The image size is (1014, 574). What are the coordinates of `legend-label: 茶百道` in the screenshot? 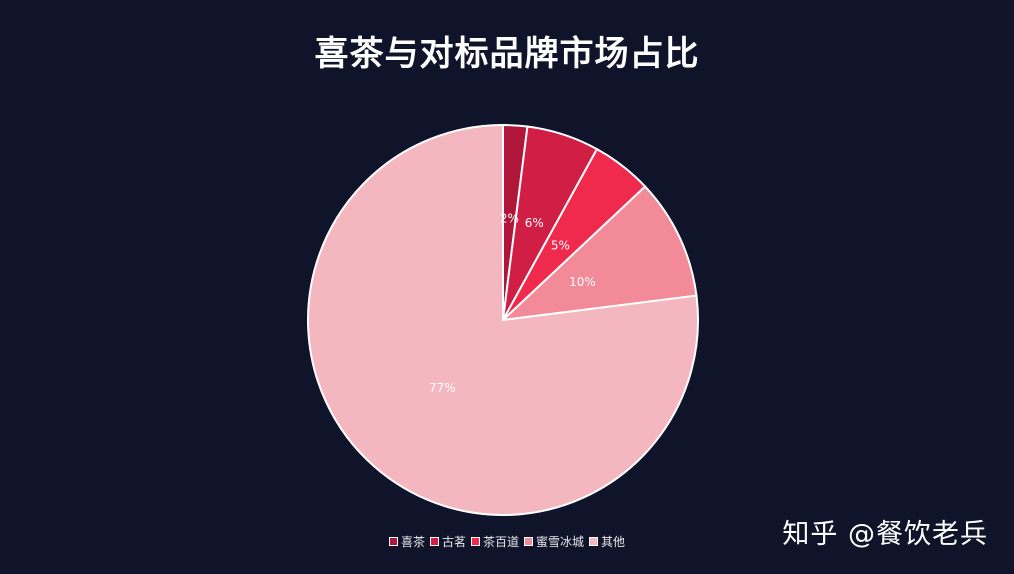 It's located at (500, 542).